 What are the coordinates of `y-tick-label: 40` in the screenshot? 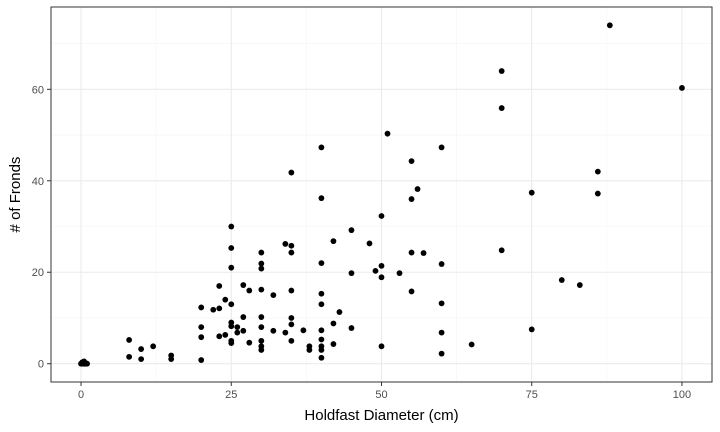 It's located at (38, 182).